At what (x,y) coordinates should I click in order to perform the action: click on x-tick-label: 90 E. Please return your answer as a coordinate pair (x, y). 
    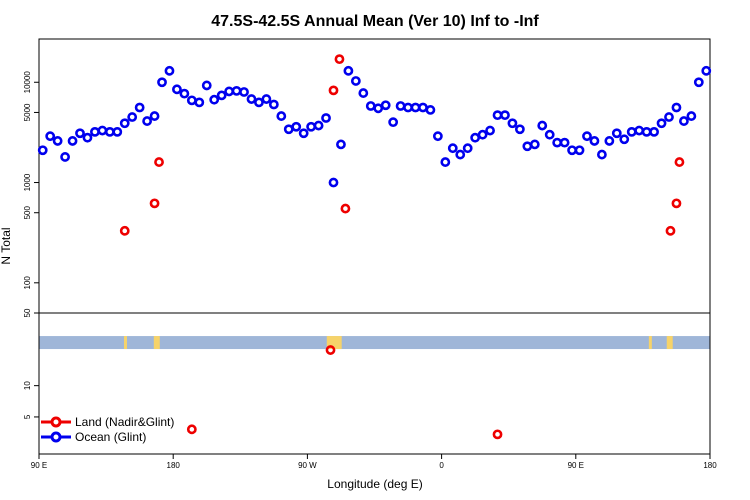
    Looking at the image, I should click on (39, 465).